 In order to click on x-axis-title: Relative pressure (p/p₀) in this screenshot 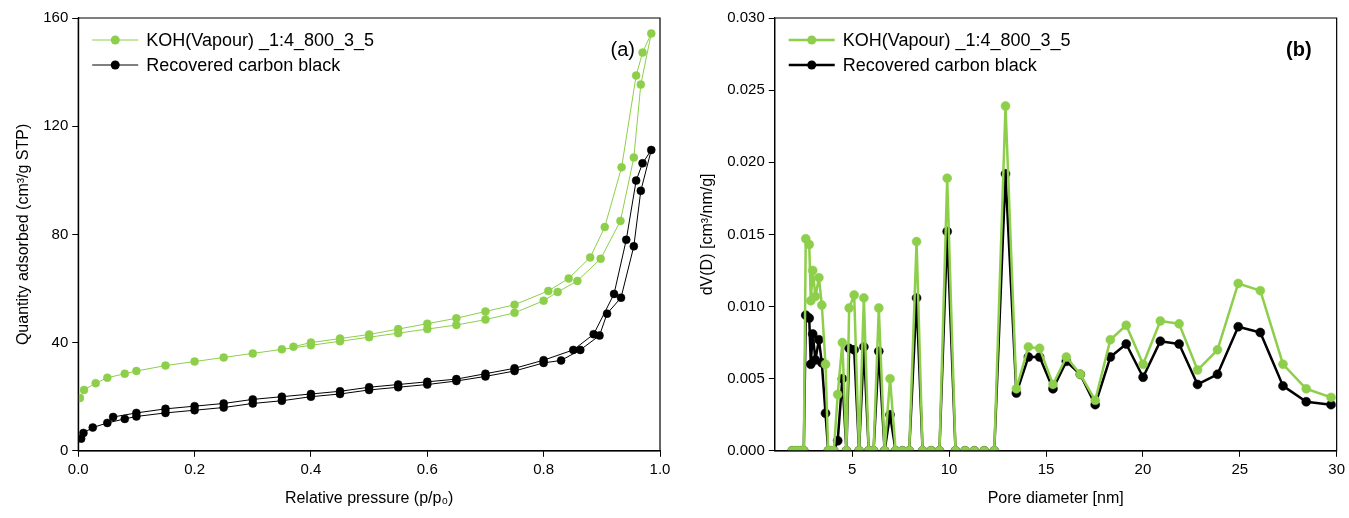, I will do `click(369, 497)`.